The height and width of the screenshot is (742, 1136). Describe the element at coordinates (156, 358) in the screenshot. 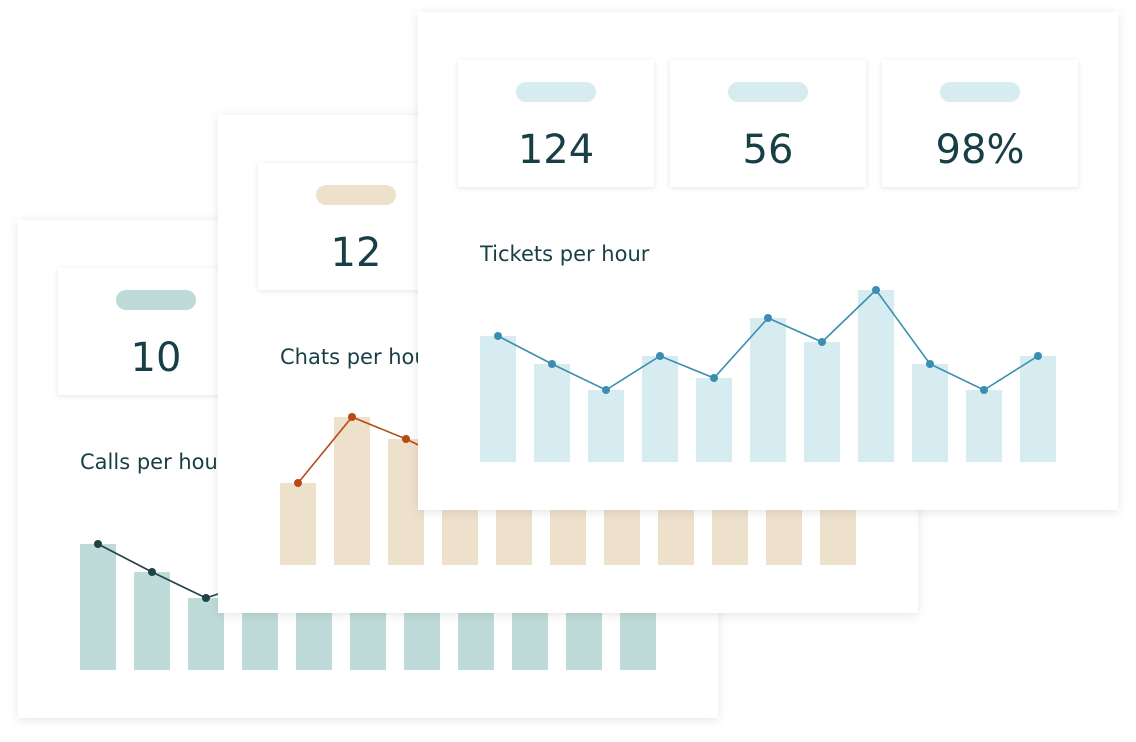

I see `kpi-value: 10` at that location.